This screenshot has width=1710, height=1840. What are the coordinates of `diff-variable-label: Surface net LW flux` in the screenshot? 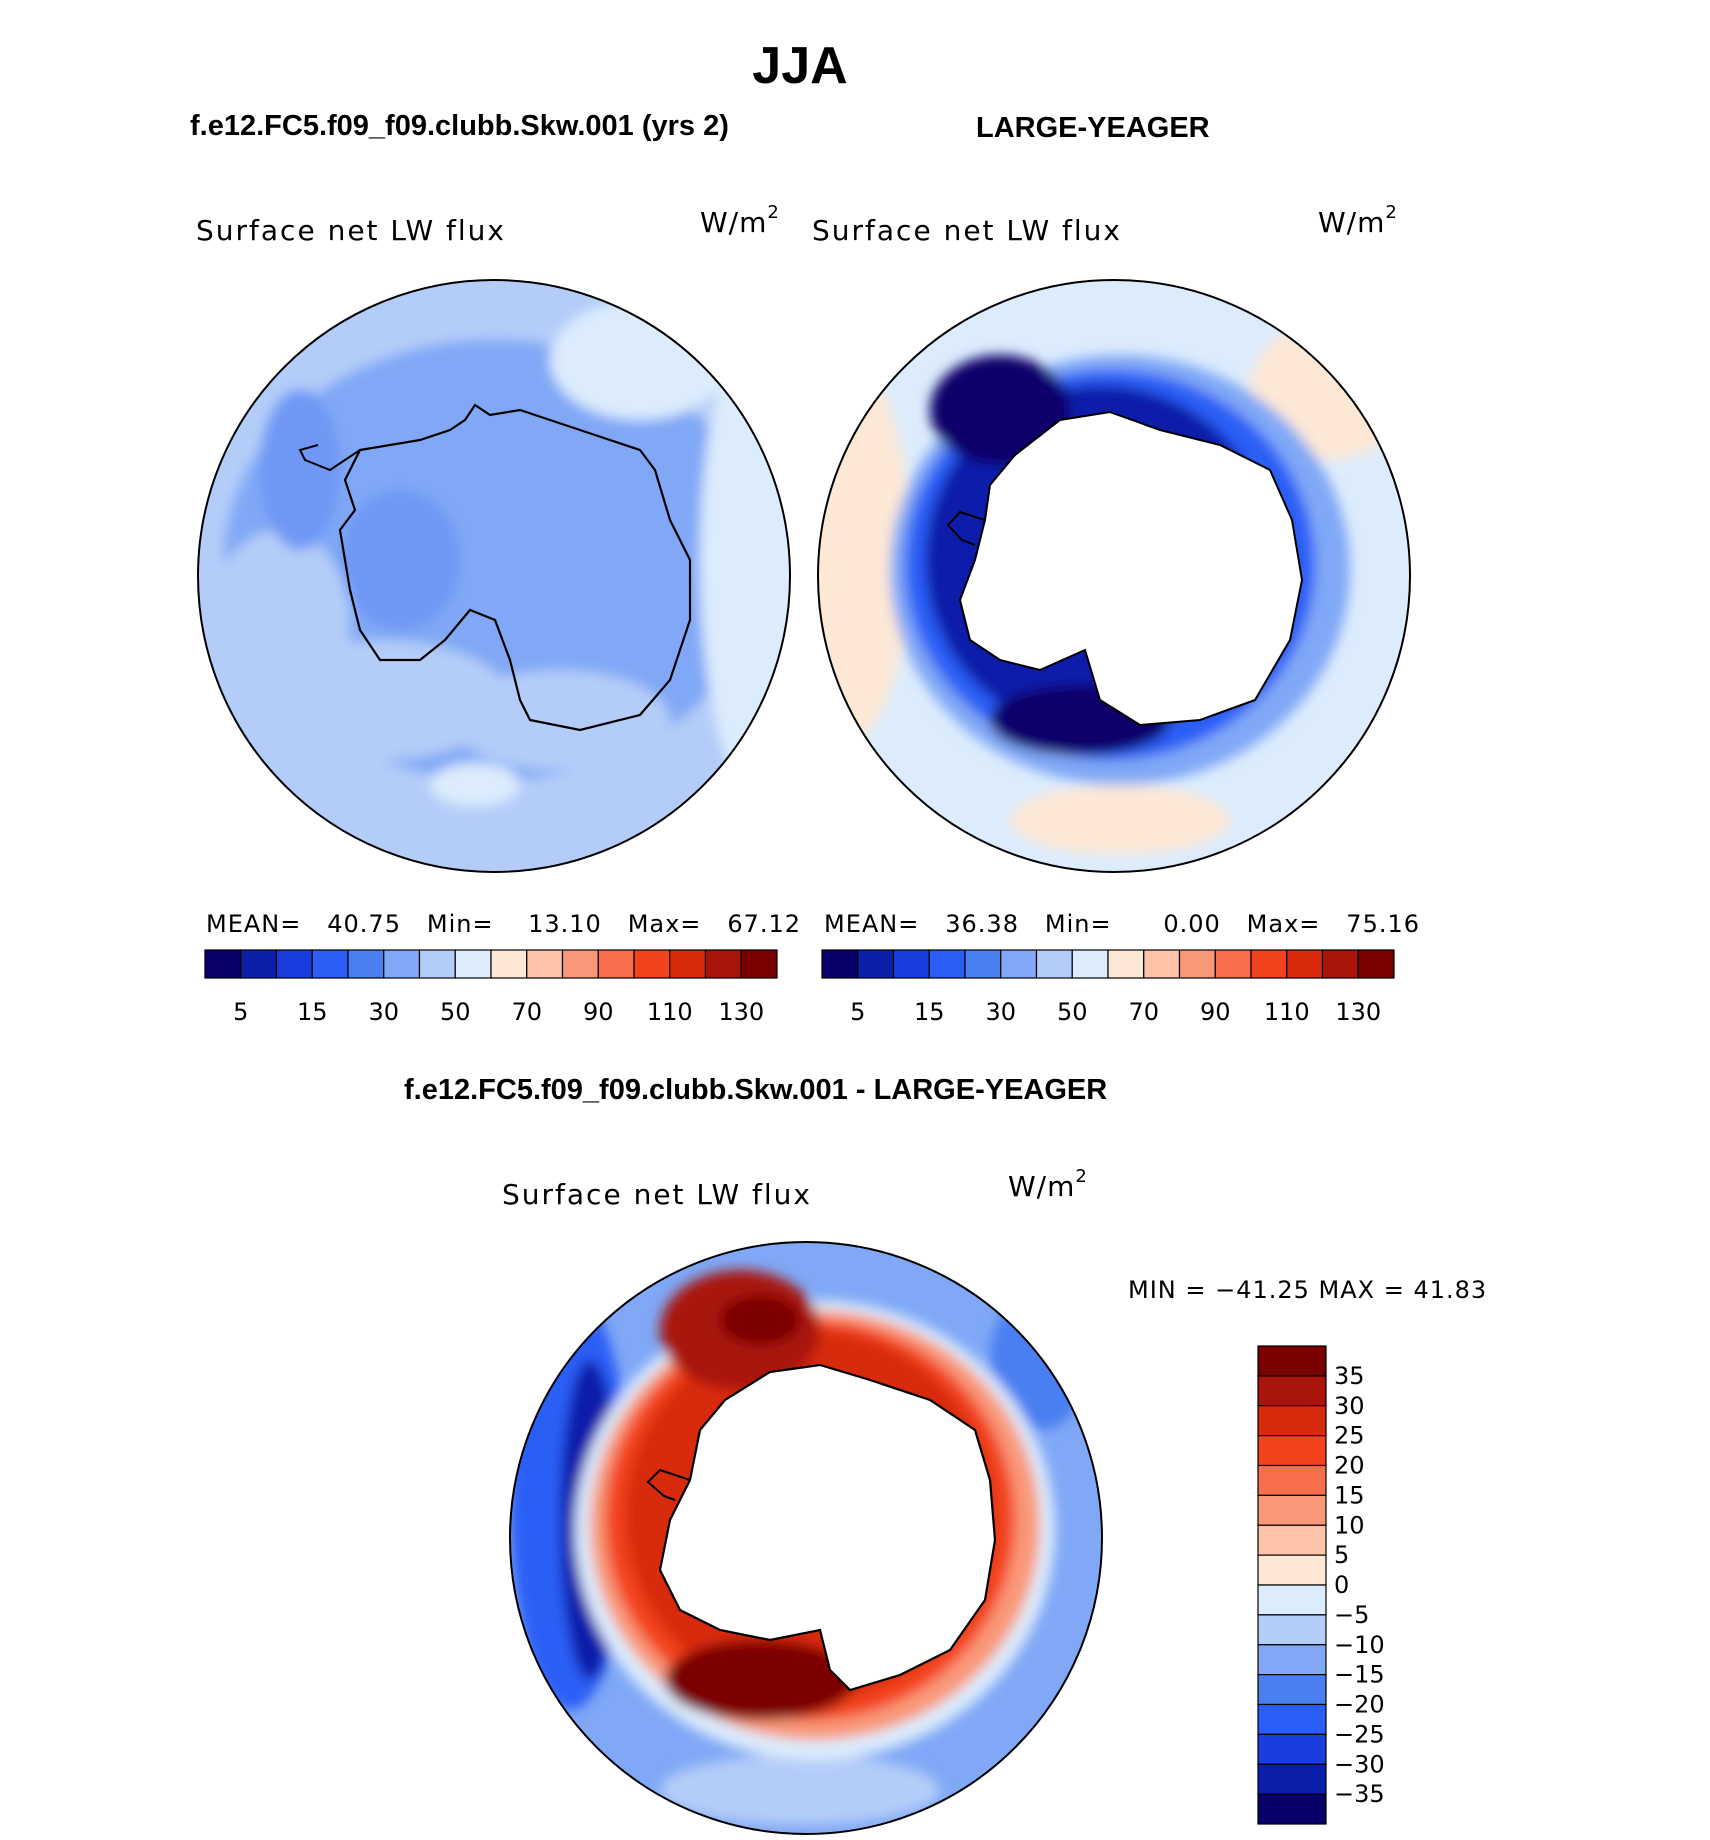 It's located at (657, 1194).